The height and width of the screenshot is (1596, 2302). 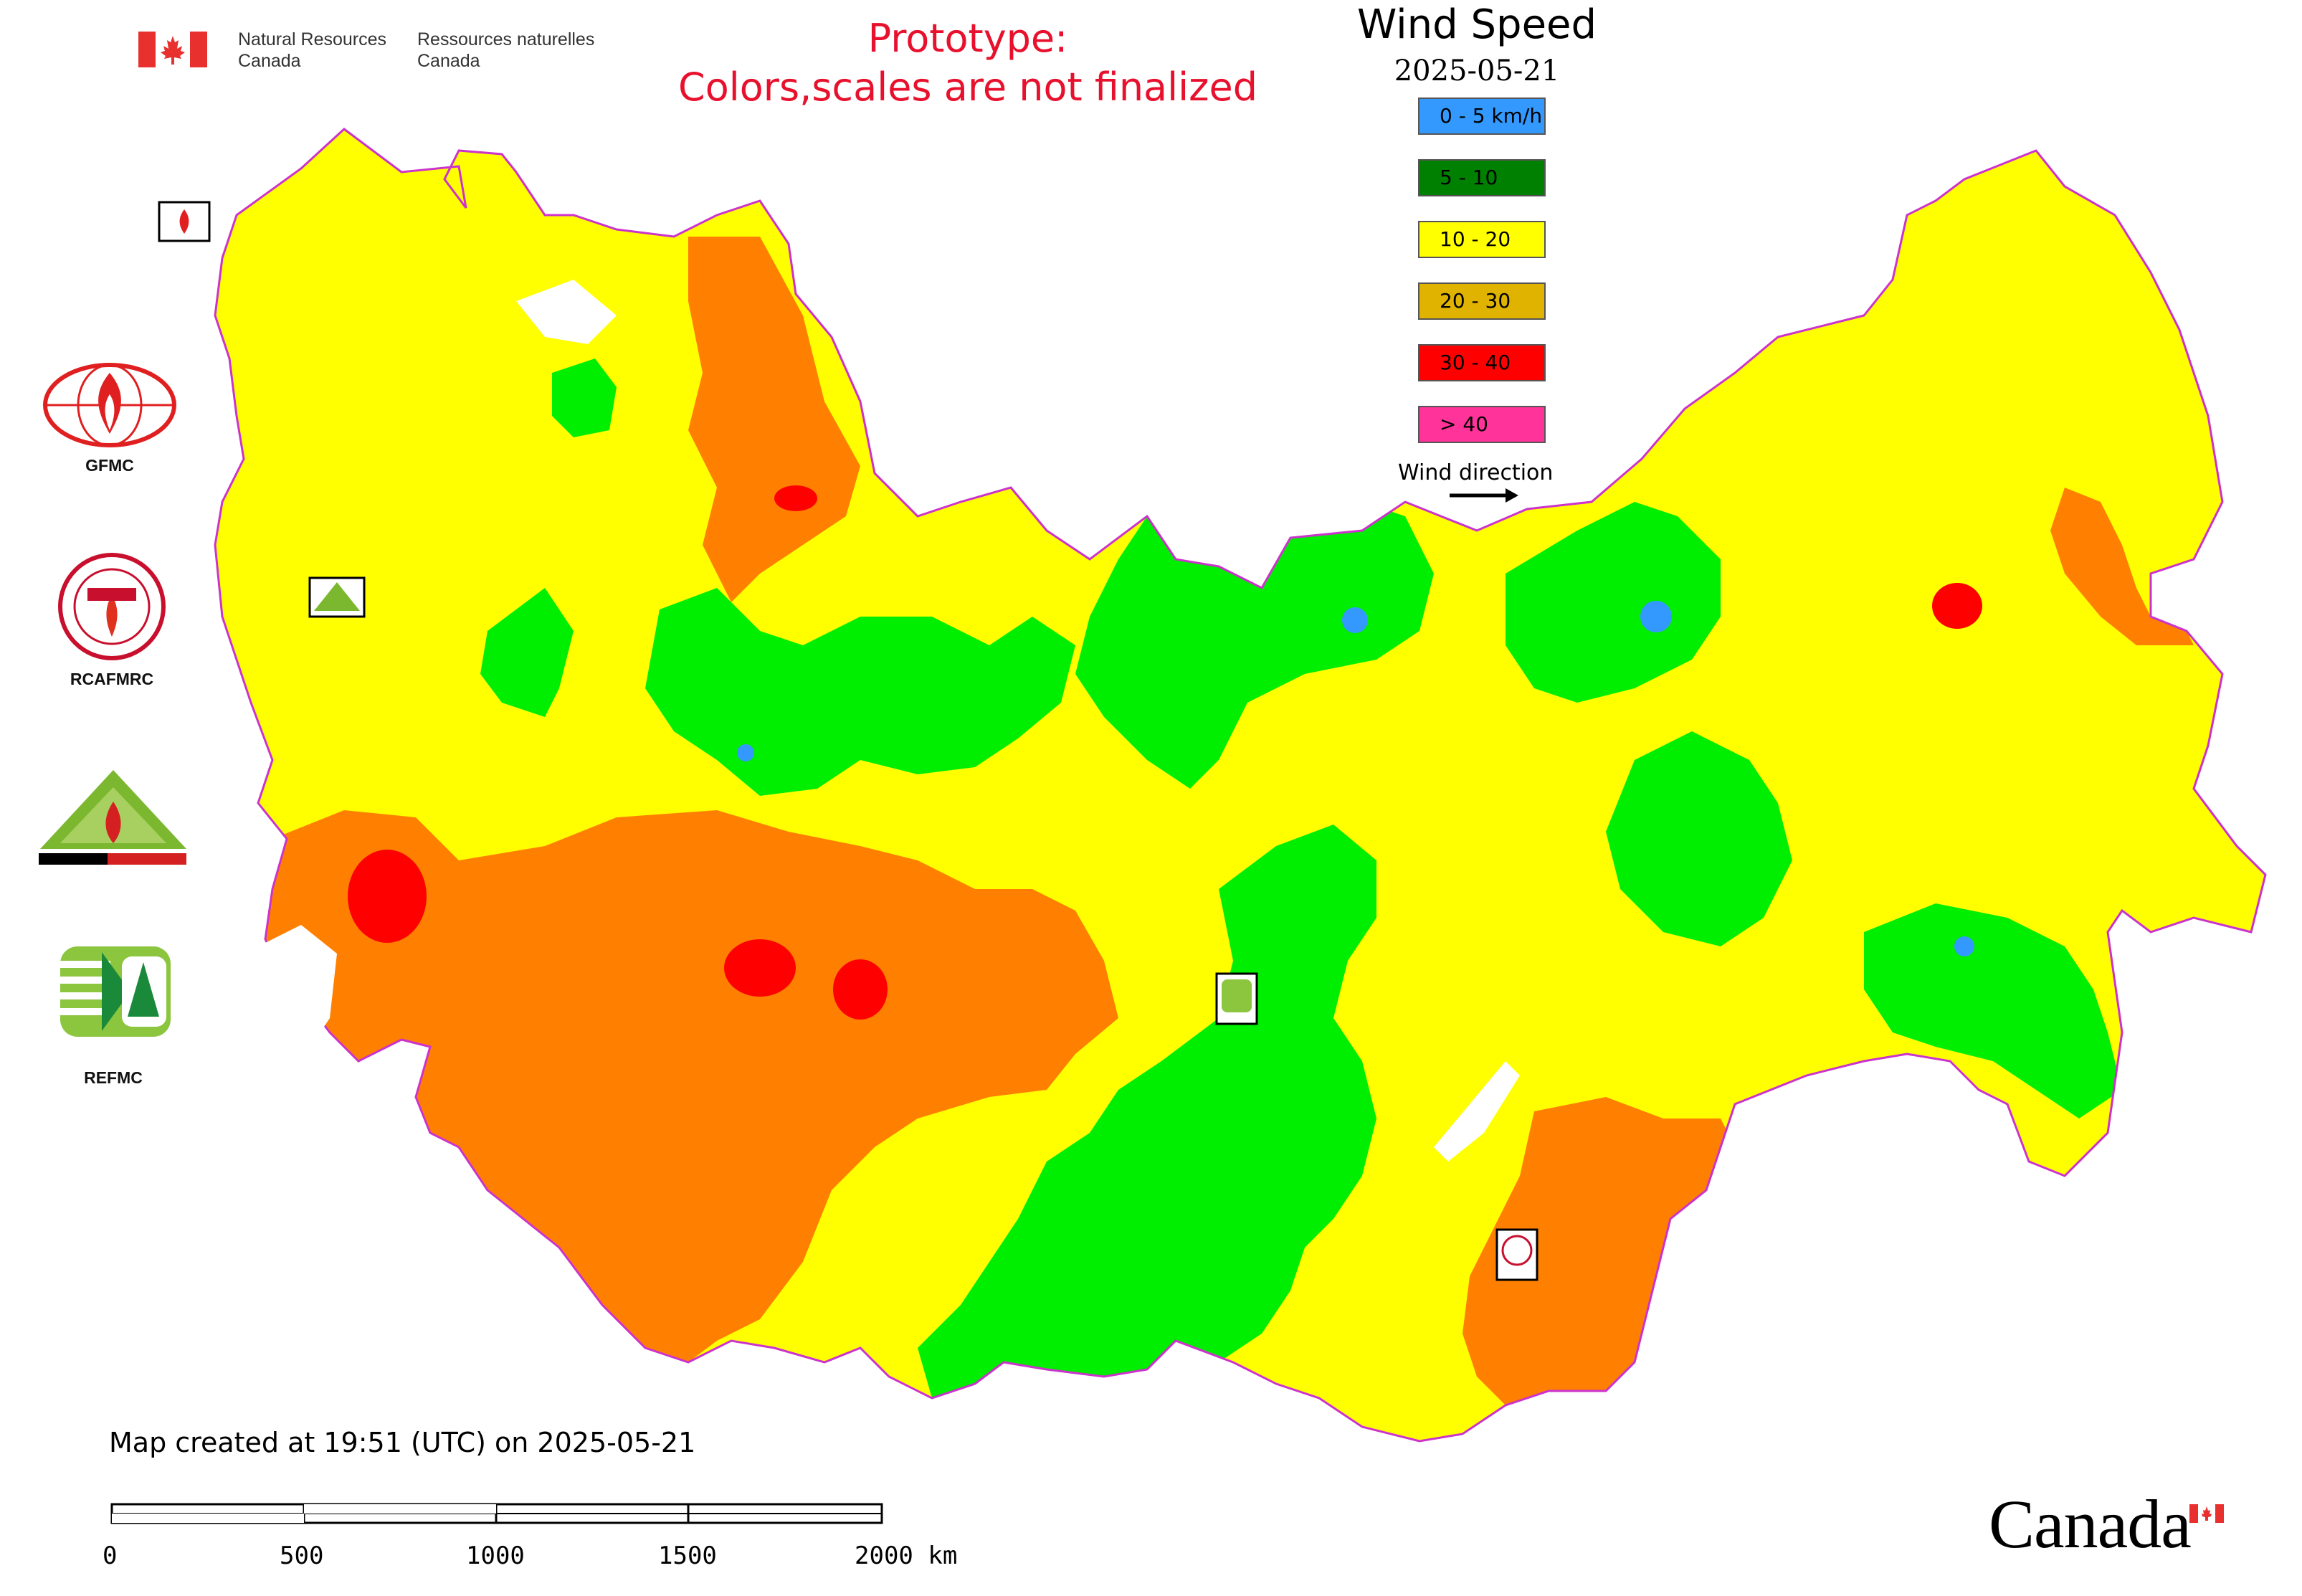 What do you see at coordinates (1476, 472) in the screenshot?
I see `wind-direction-label: Wind direction` at bounding box center [1476, 472].